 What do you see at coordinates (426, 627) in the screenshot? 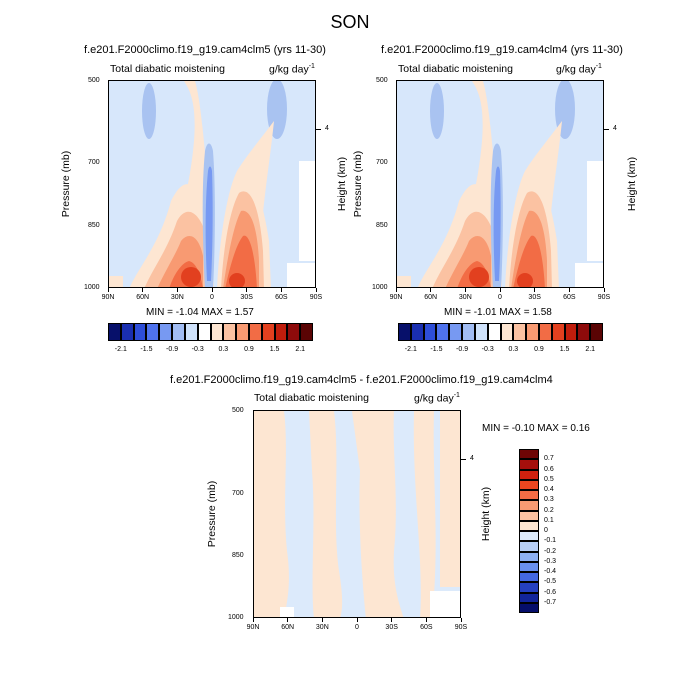
I see `panel3-xtick-label: 60S` at bounding box center [426, 627].